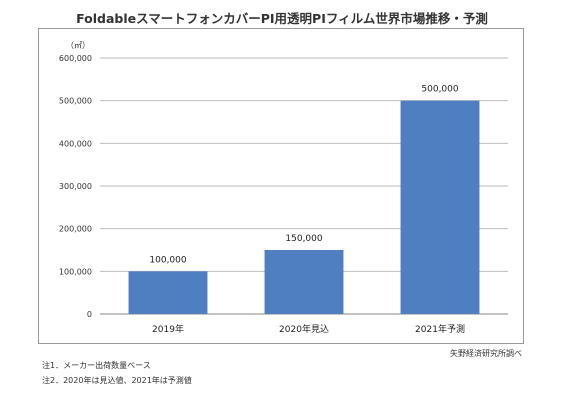  I want to click on y-tick-label: 200,000, so click(75, 229).